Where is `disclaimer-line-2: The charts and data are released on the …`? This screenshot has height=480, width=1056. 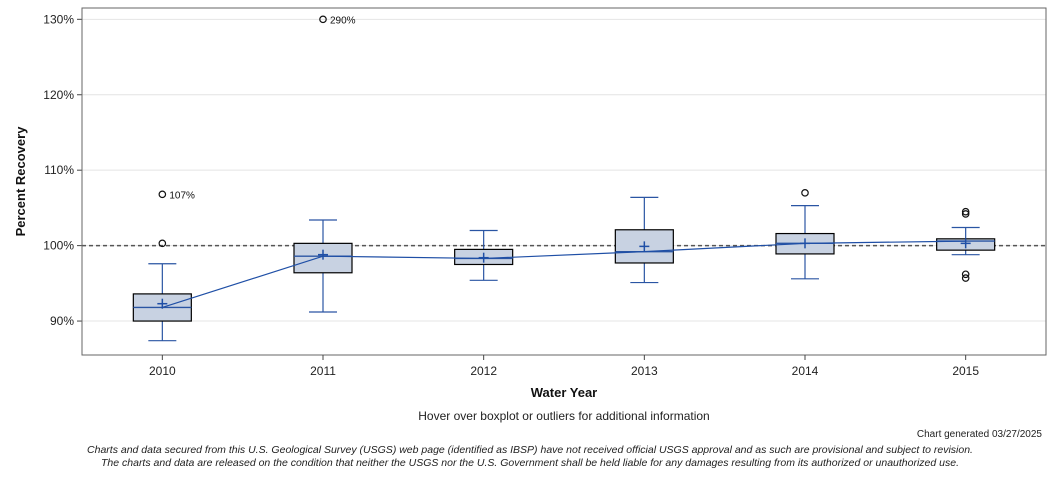
disclaimer-line-2: The charts and data are released on the … is located at coordinates (530, 463).